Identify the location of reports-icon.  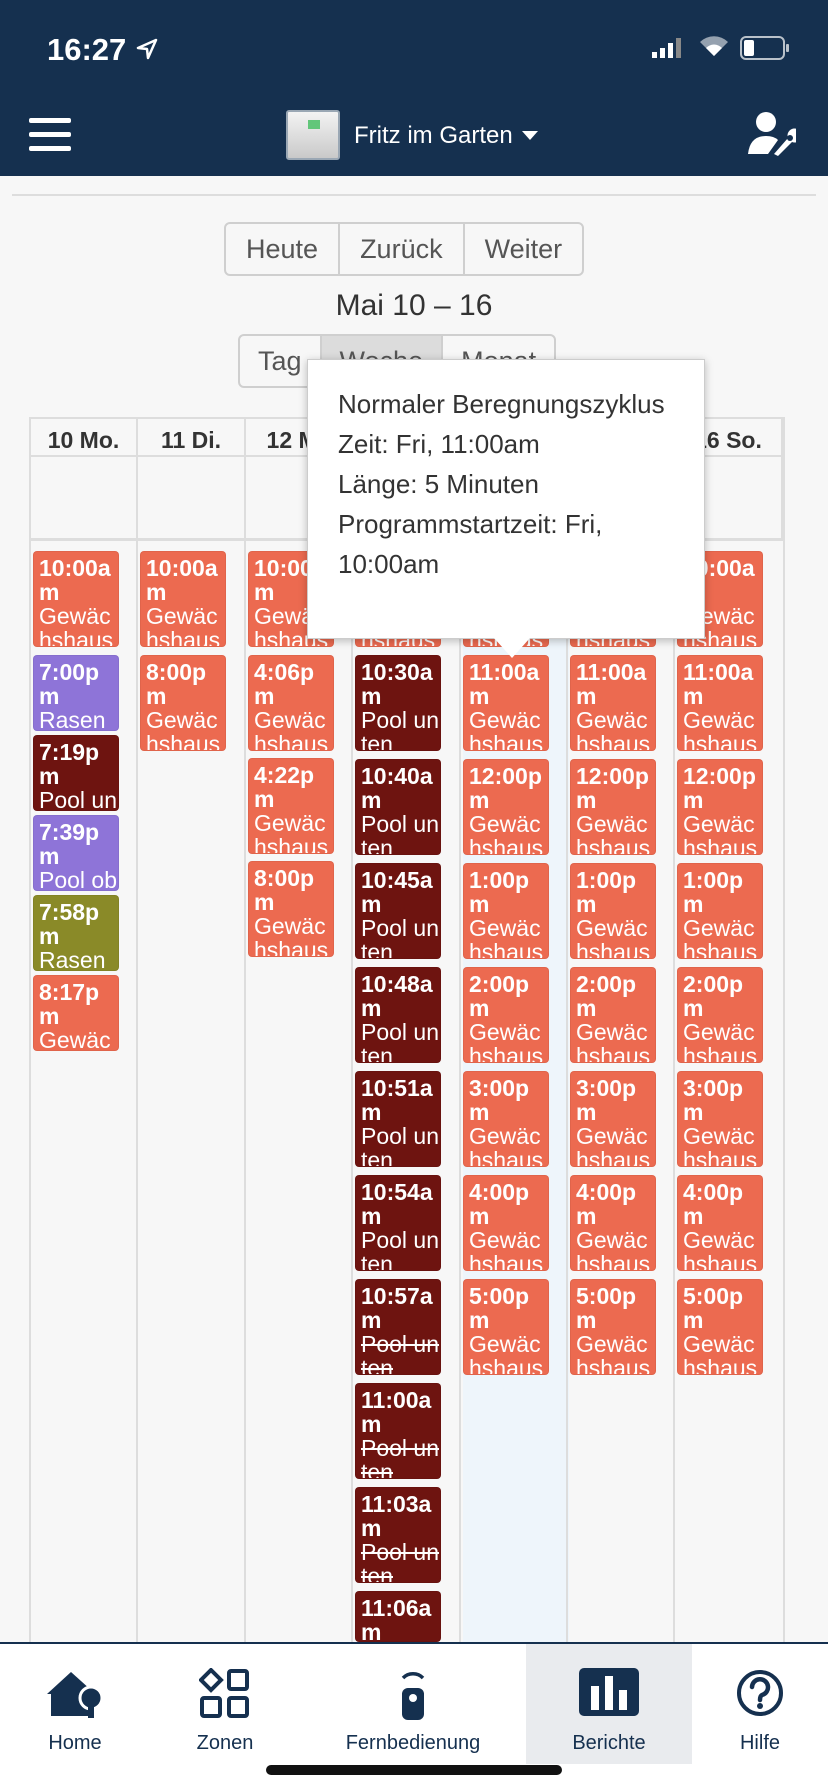
(609, 1692).